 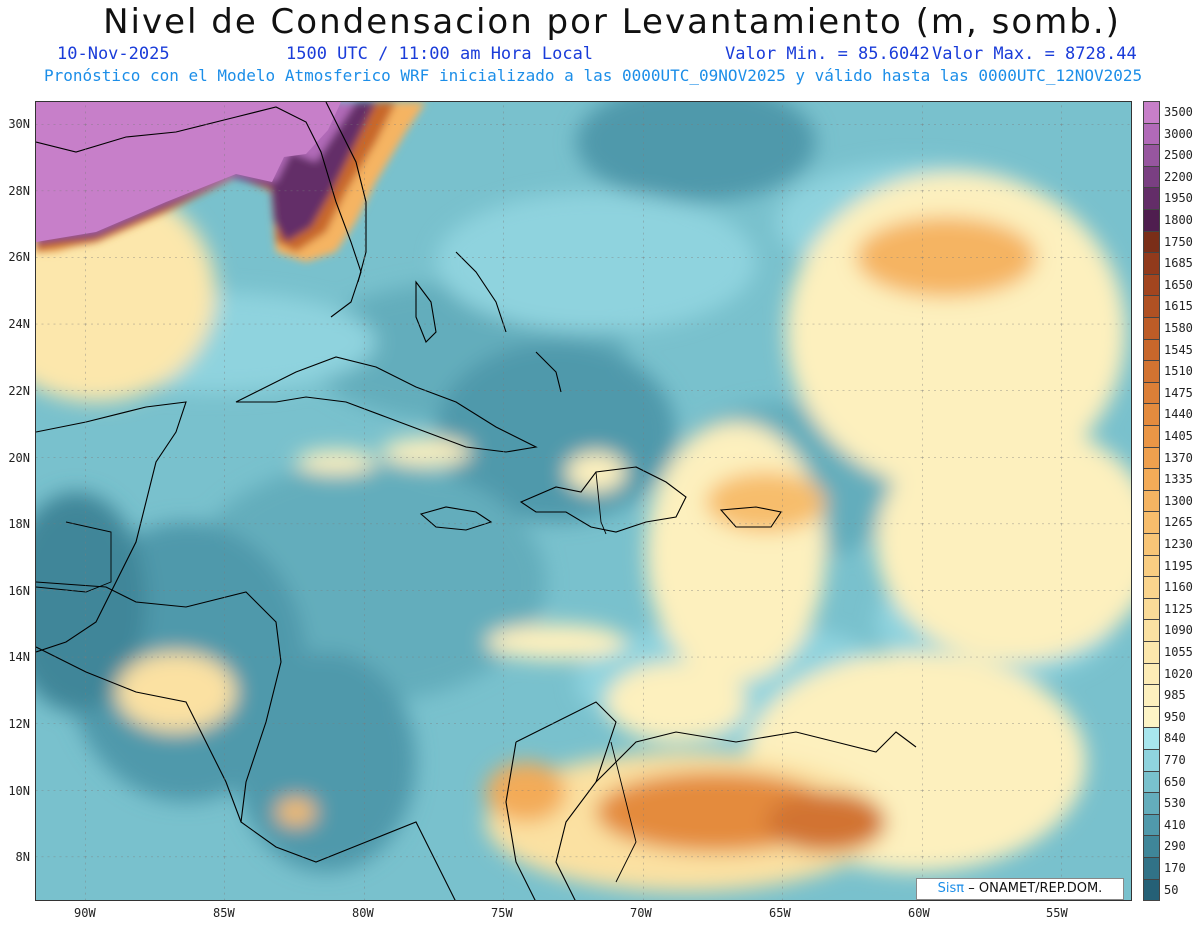 What do you see at coordinates (1035, 888) in the screenshot?
I see `credit-text: – ONAMET/REP.DOM.` at bounding box center [1035, 888].